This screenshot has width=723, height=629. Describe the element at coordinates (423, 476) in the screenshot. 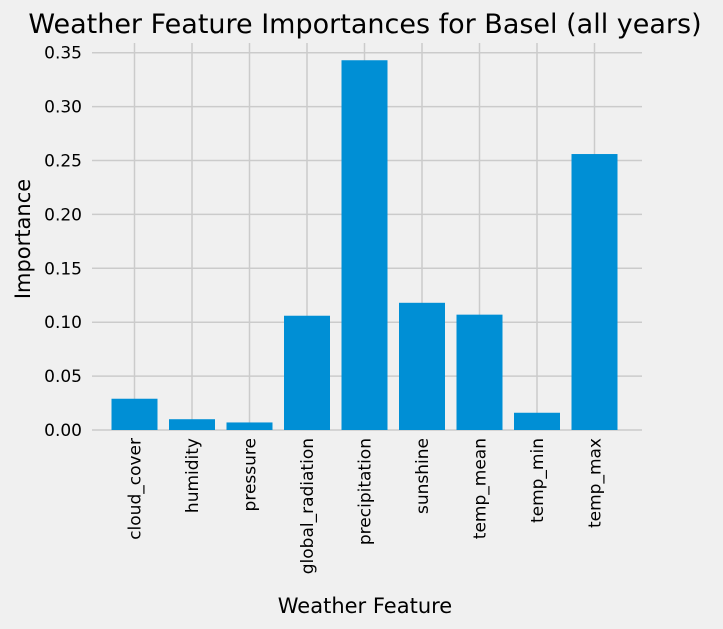

I see `x-tick-label: sunshine` at that location.